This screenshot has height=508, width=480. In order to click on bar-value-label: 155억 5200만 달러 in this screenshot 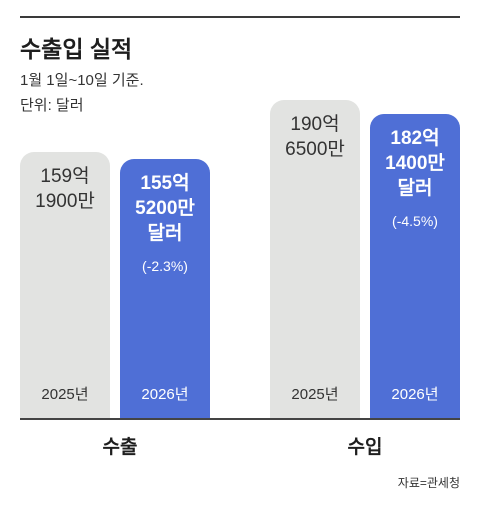, I will do `click(165, 208)`.